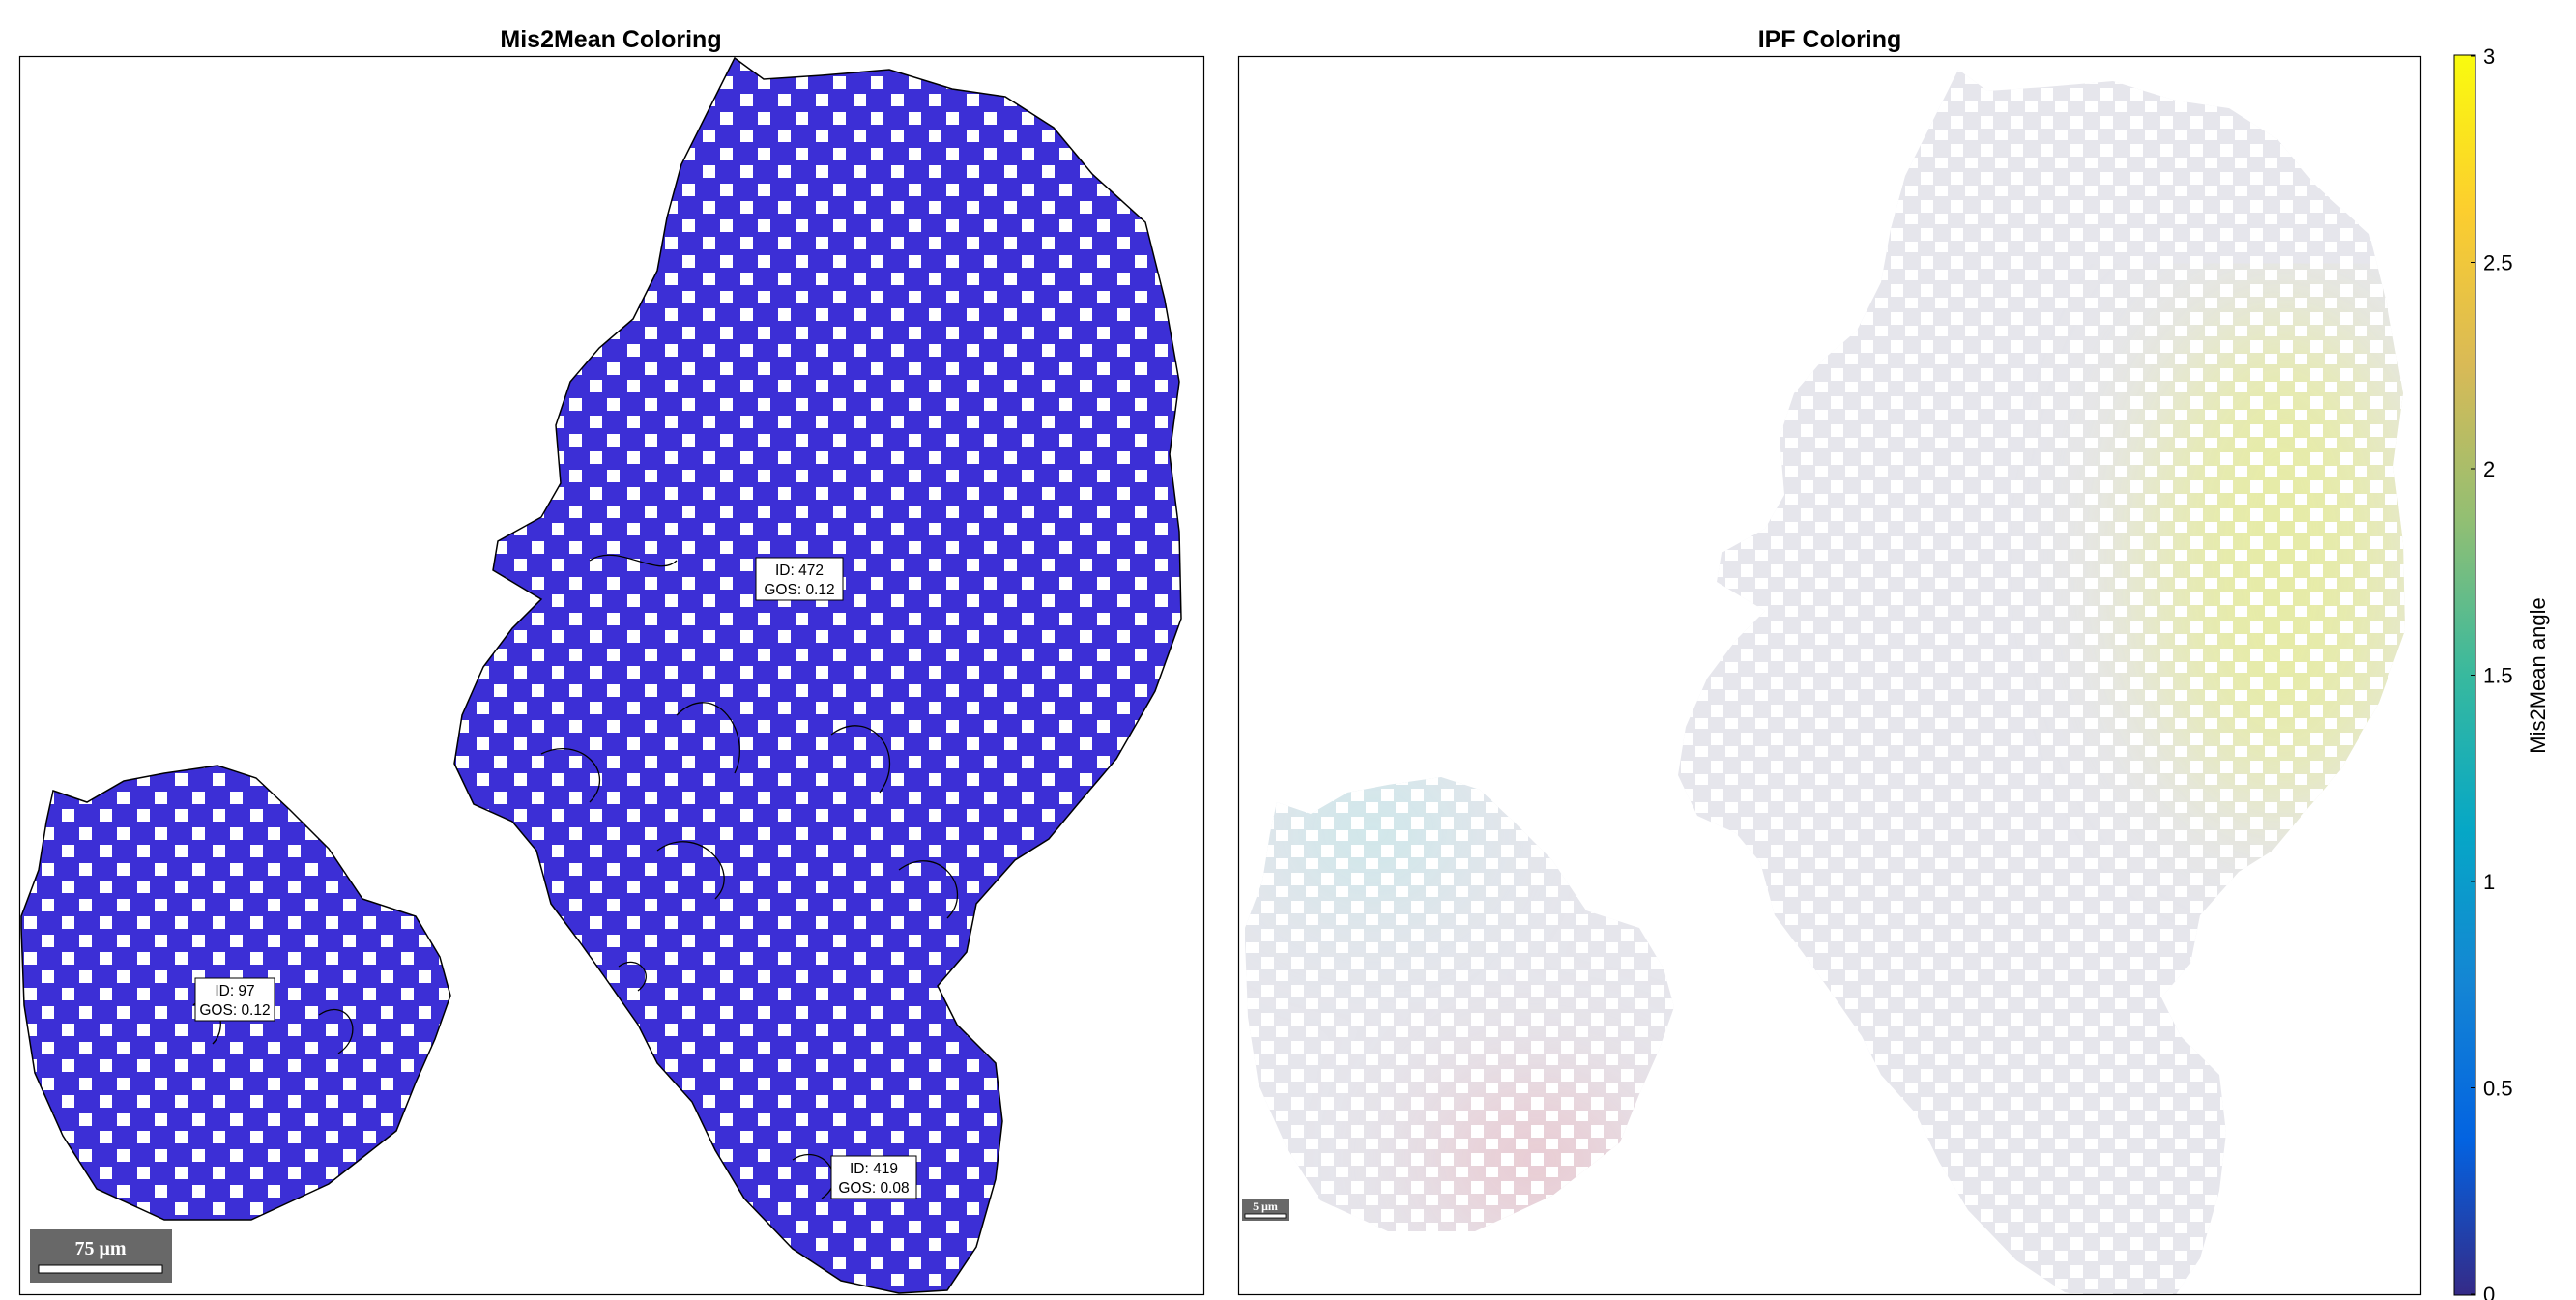 The height and width of the screenshot is (1300, 2576). Describe the element at coordinates (234, 1000) in the screenshot. I see `grain-label-97: ID: 97 GOS: 0.12` at that location.